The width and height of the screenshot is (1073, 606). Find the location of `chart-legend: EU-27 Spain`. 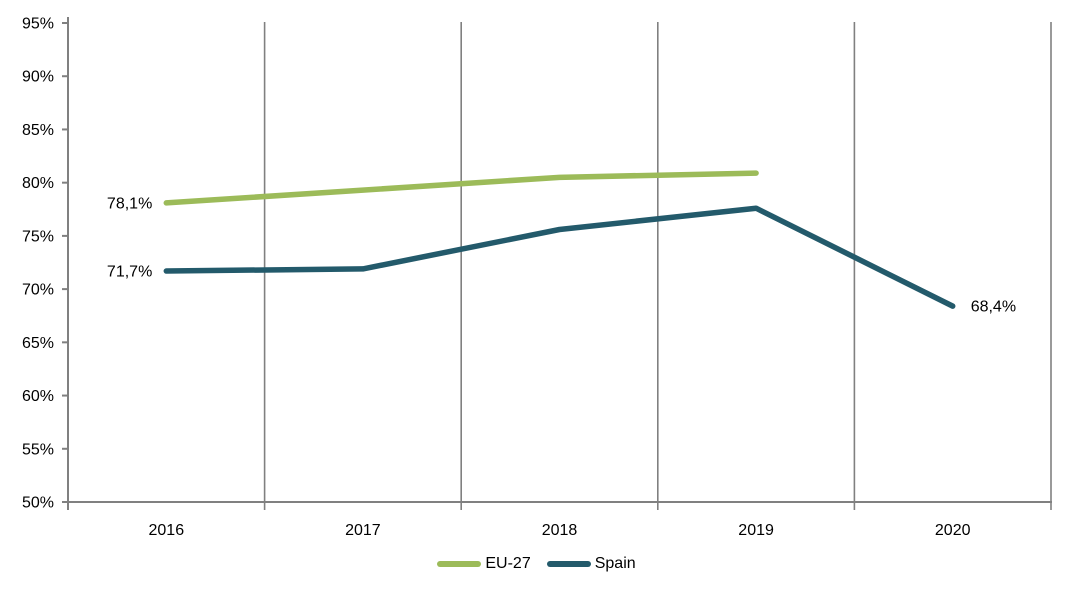

chart-legend: EU-27 Spain is located at coordinates (536, 564).